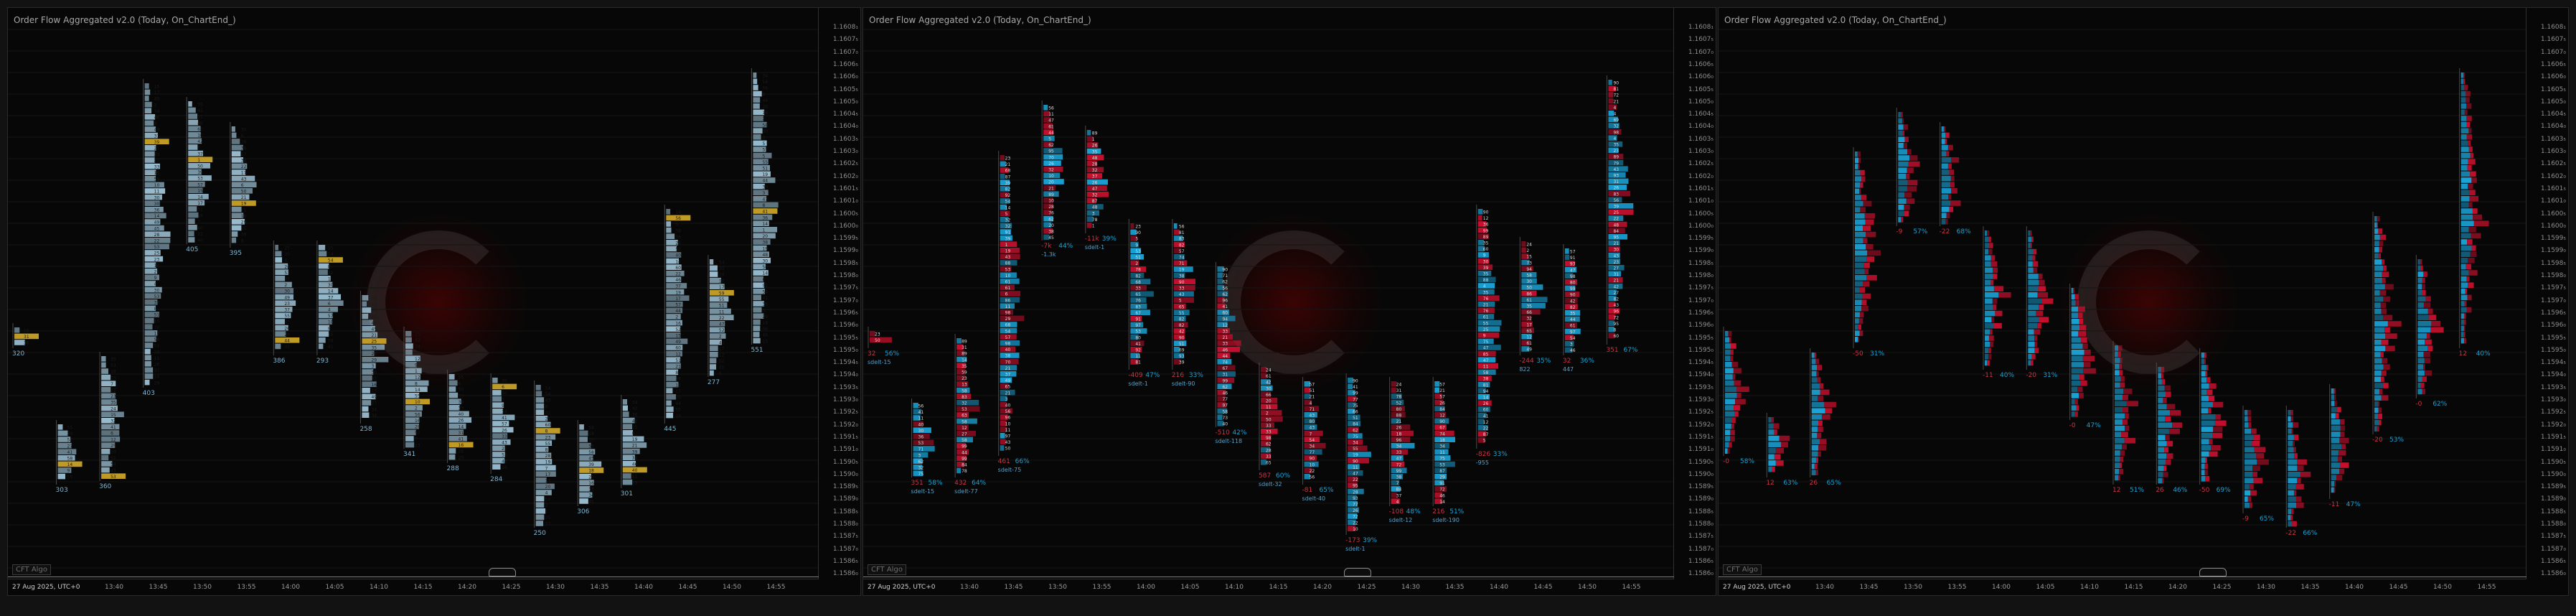 Image resolution: width=2576 pixels, height=616 pixels. What do you see at coordinates (1955, 178) in the screenshot?
I see `footprint-bar: -22 68%` at bounding box center [1955, 178].